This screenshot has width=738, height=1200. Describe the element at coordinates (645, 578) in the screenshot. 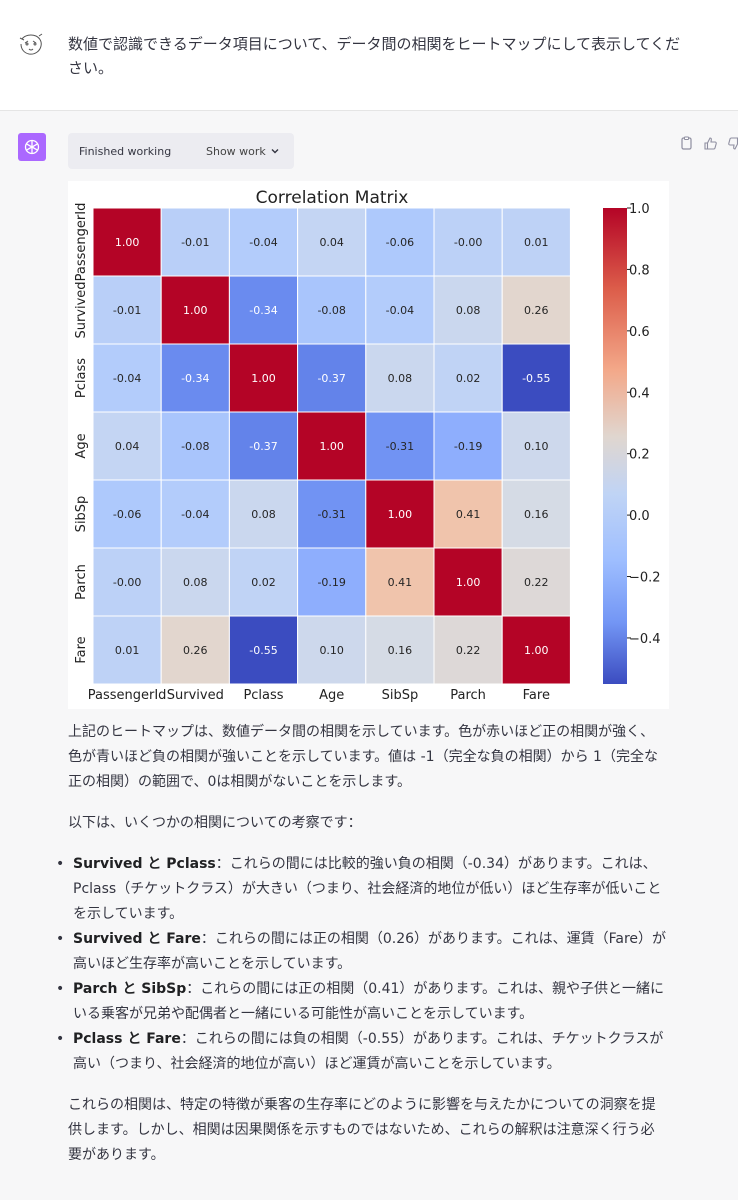

I see `colorbar-tick-label: −0.2` at that location.